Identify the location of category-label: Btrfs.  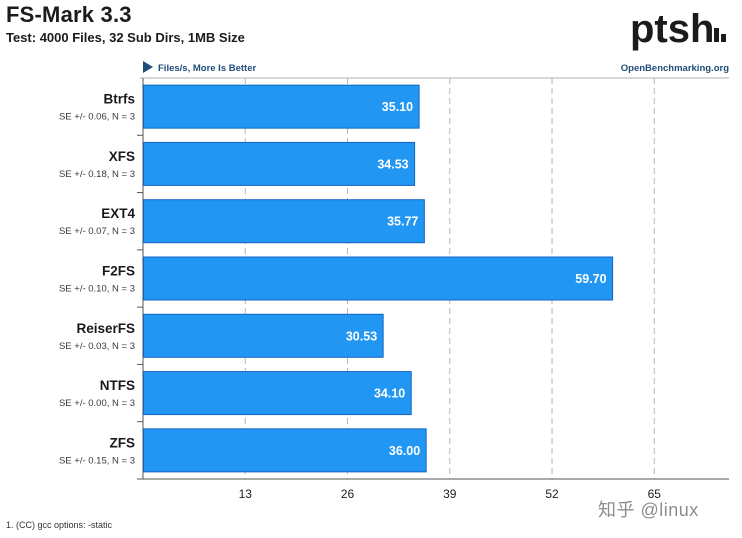
(119, 99).